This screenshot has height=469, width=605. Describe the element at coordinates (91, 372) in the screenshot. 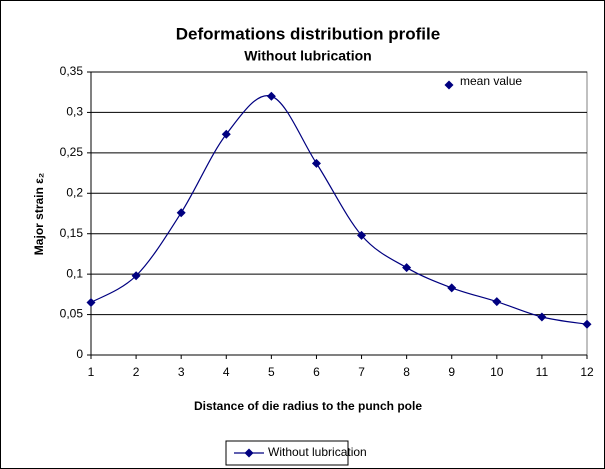

I see `x-tick-label: 1` at that location.